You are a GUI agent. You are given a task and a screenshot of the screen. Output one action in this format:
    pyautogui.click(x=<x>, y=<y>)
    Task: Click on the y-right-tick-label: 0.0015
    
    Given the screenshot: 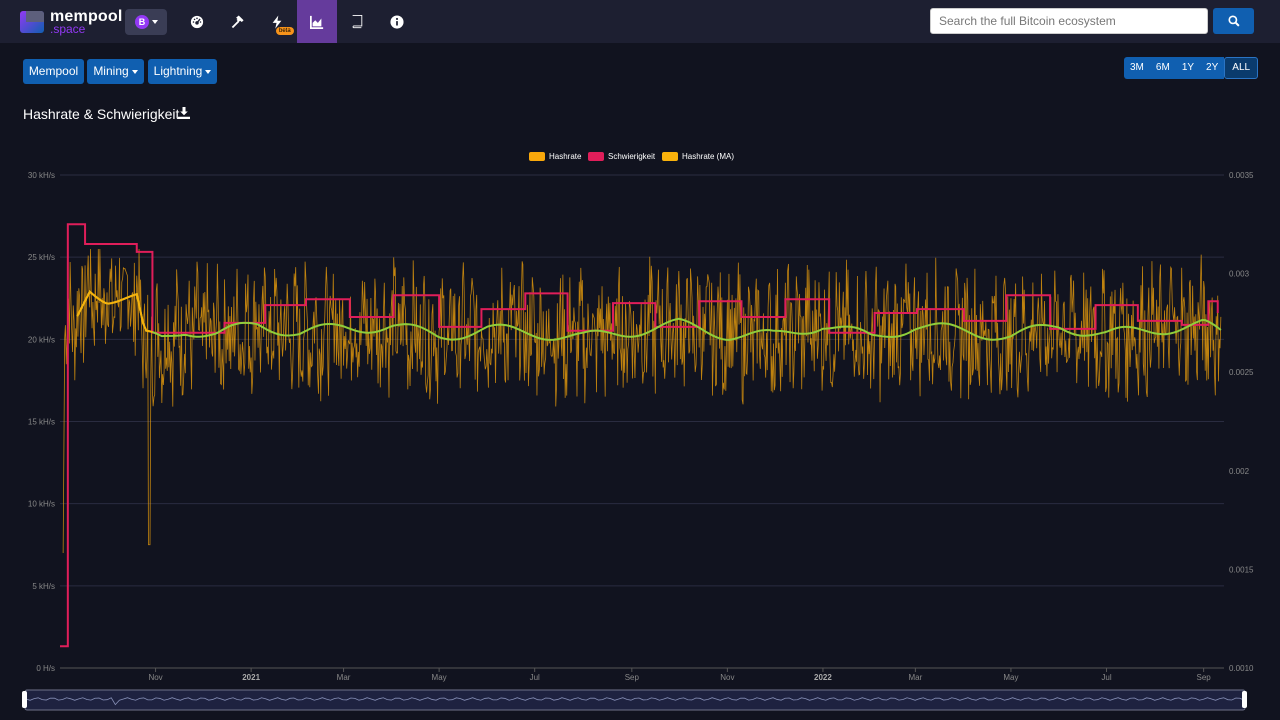 What is the action you would take?
    pyautogui.click(x=1241, y=569)
    